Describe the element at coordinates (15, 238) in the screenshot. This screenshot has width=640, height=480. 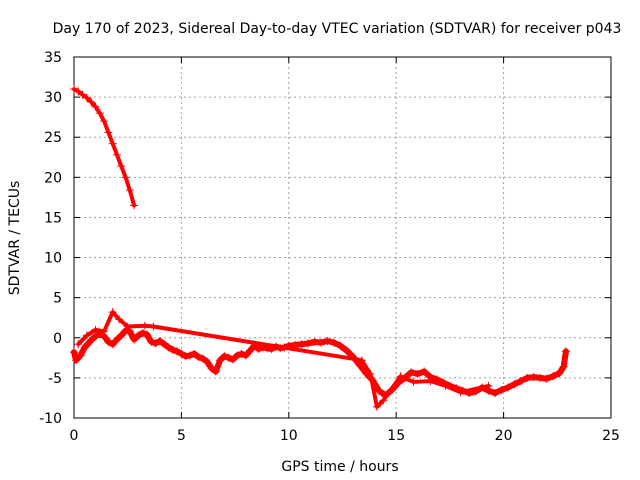
I see `y-axis-label: SDTVAR / TECUs` at that location.